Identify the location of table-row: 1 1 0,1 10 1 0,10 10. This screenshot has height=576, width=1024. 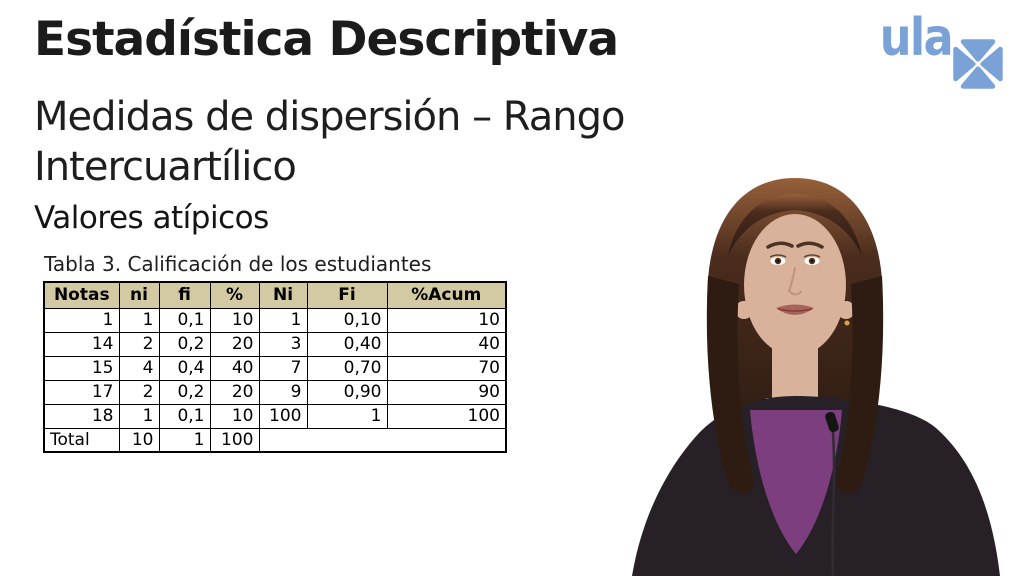
(275, 320).